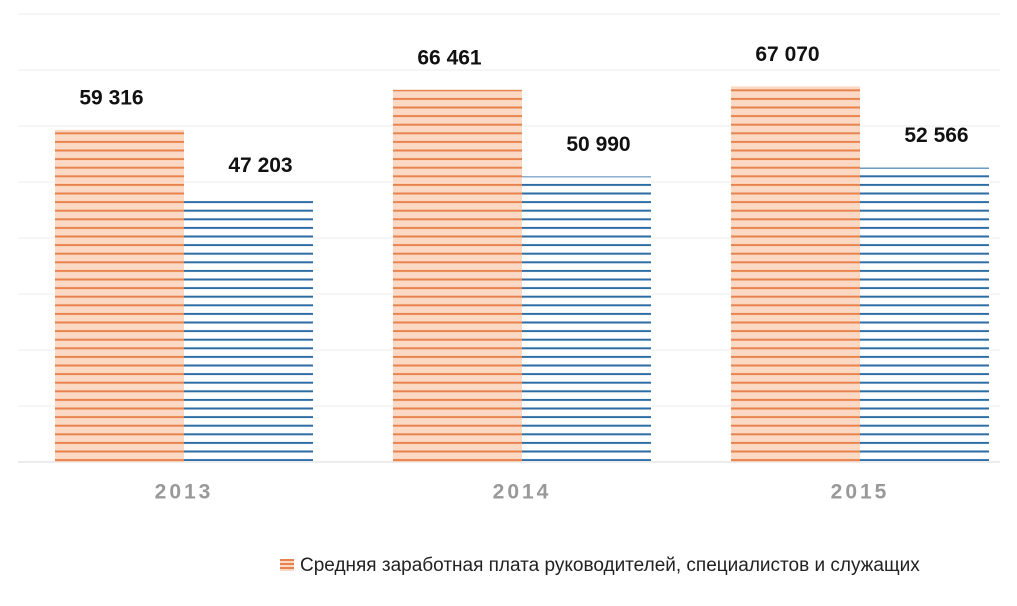 The image size is (1017, 606). I want to click on x-tick-label: 2013, so click(184, 492).